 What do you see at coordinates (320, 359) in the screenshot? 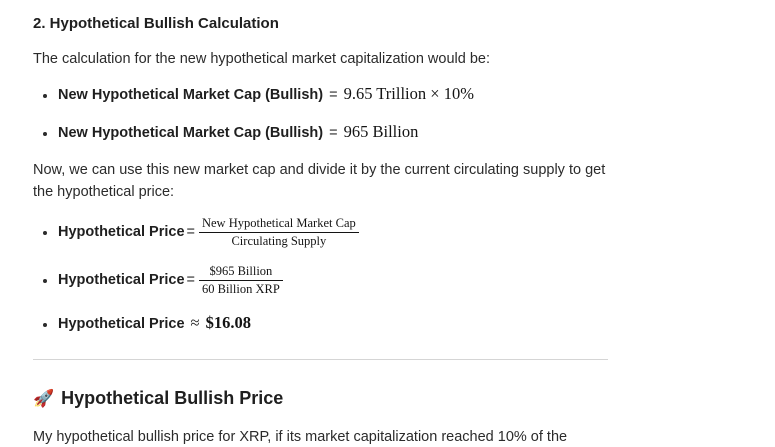
I see `section-divider` at bounding box center [320, 359].